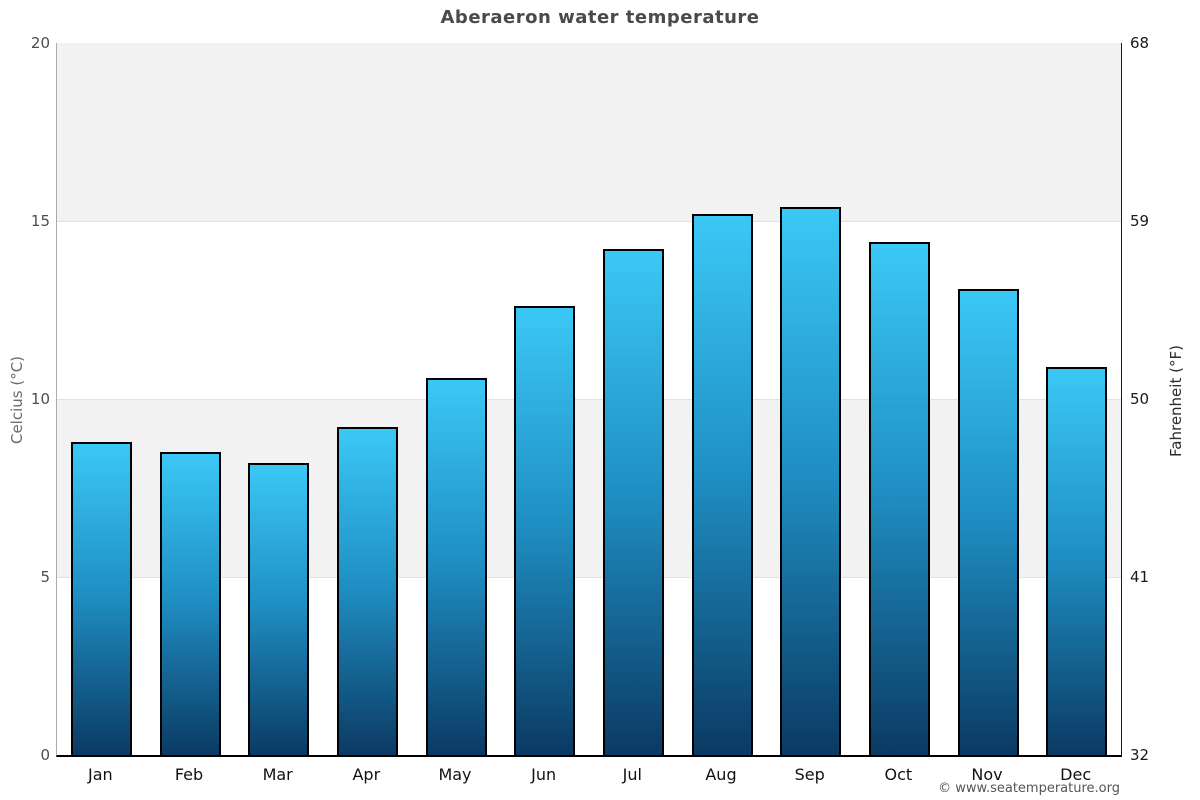 The width and height of the screenshot is (1200, 800). I want to click on y-tick-label-celsius: 15, so click(40, 221).